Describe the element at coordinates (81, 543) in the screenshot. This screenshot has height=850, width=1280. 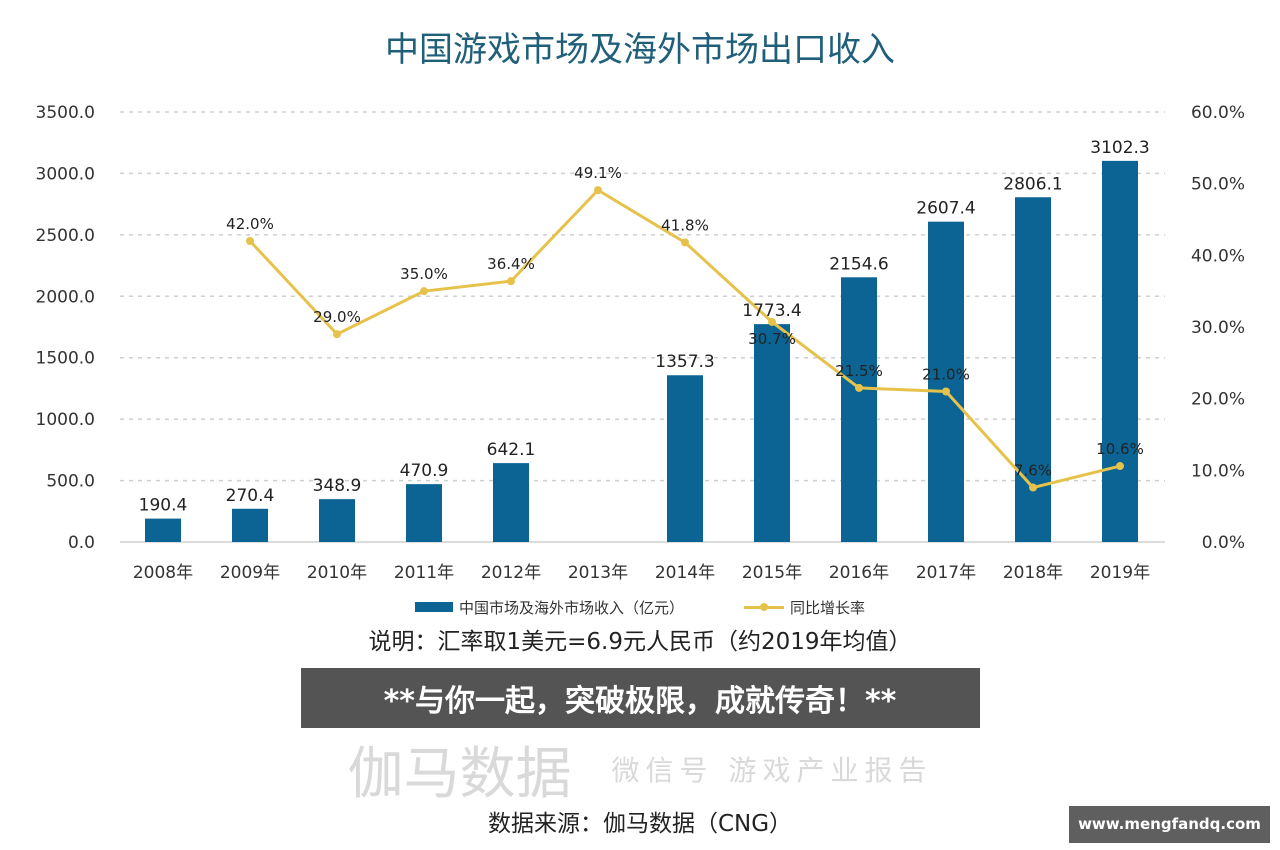
I see `left-tick-label: 0.0` at that location.